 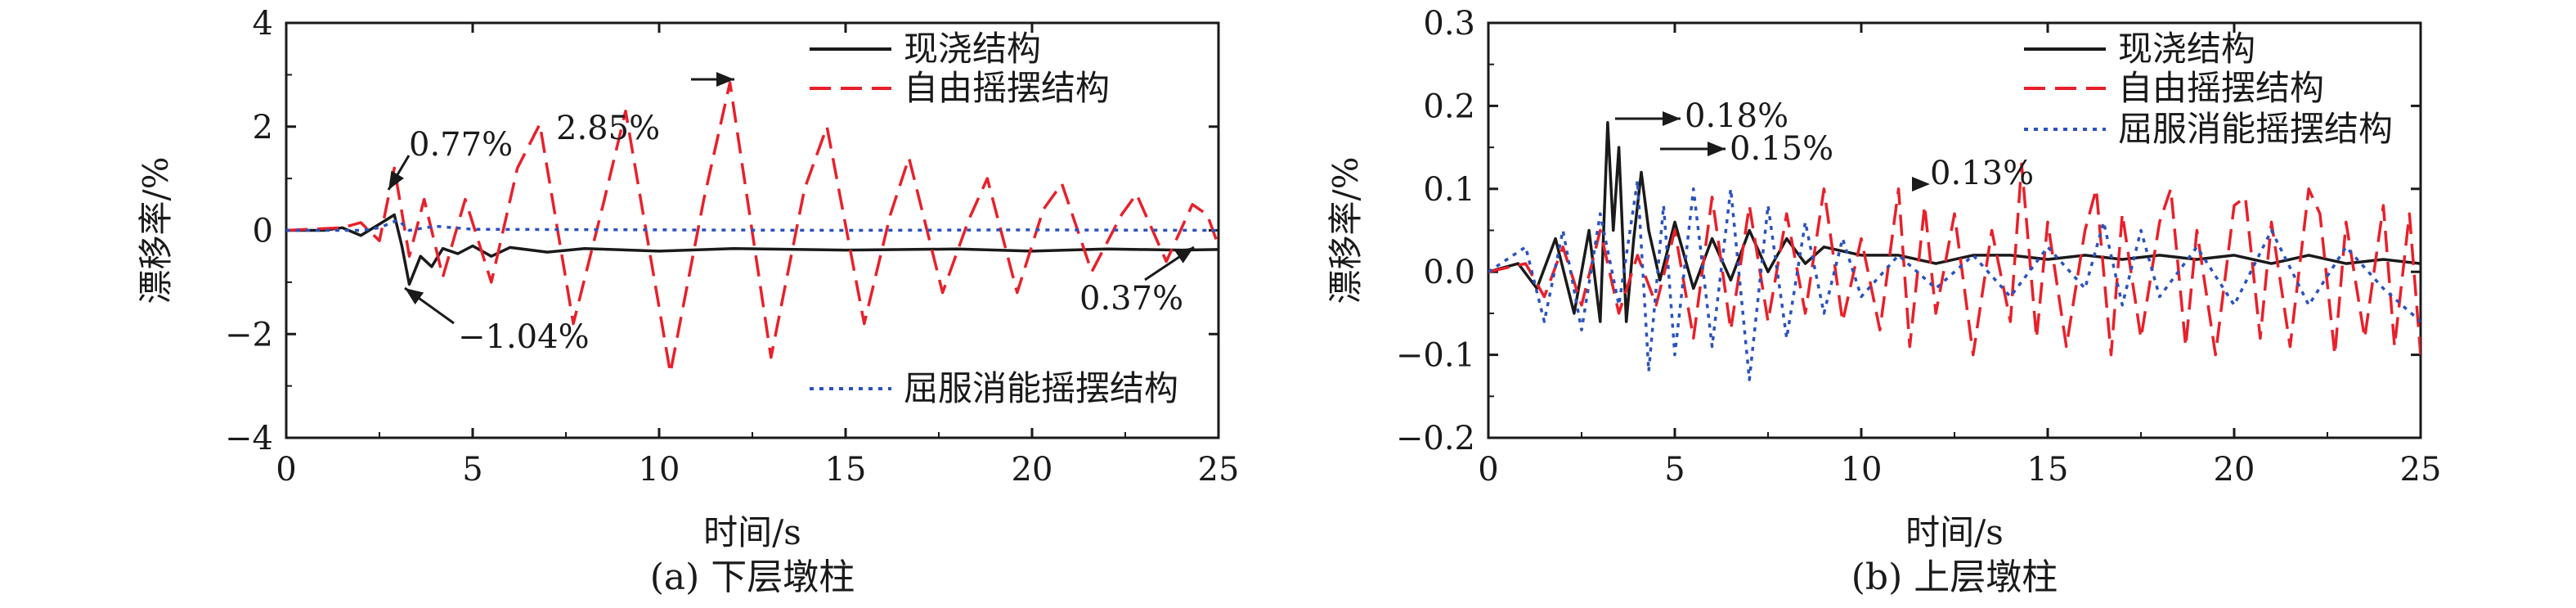 What do you see at coordinates (608, 128) in the screenshot?
I see `annotation-label: 2.85%` at bounding box center [608, 128].